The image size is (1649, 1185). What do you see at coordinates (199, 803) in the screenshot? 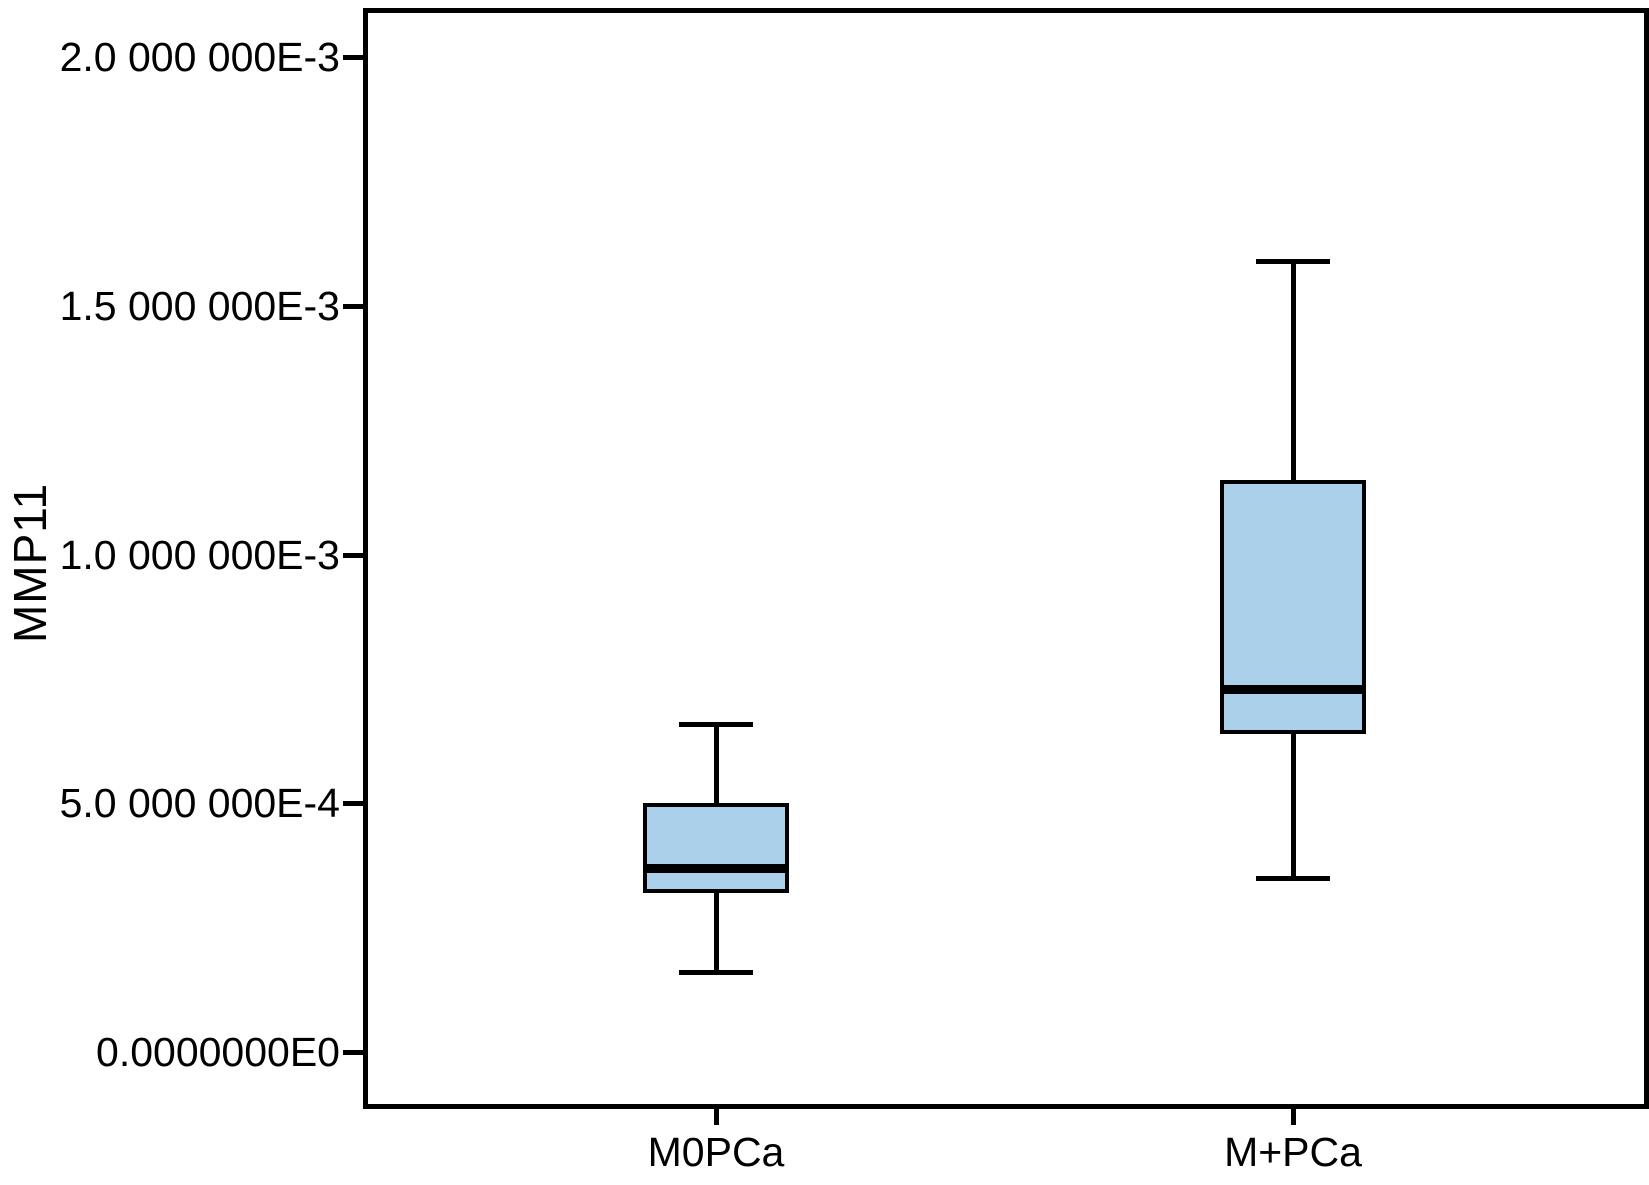
I see `y-tick-label: 5.0 000 000E-4` at bounding box center [199, 803].